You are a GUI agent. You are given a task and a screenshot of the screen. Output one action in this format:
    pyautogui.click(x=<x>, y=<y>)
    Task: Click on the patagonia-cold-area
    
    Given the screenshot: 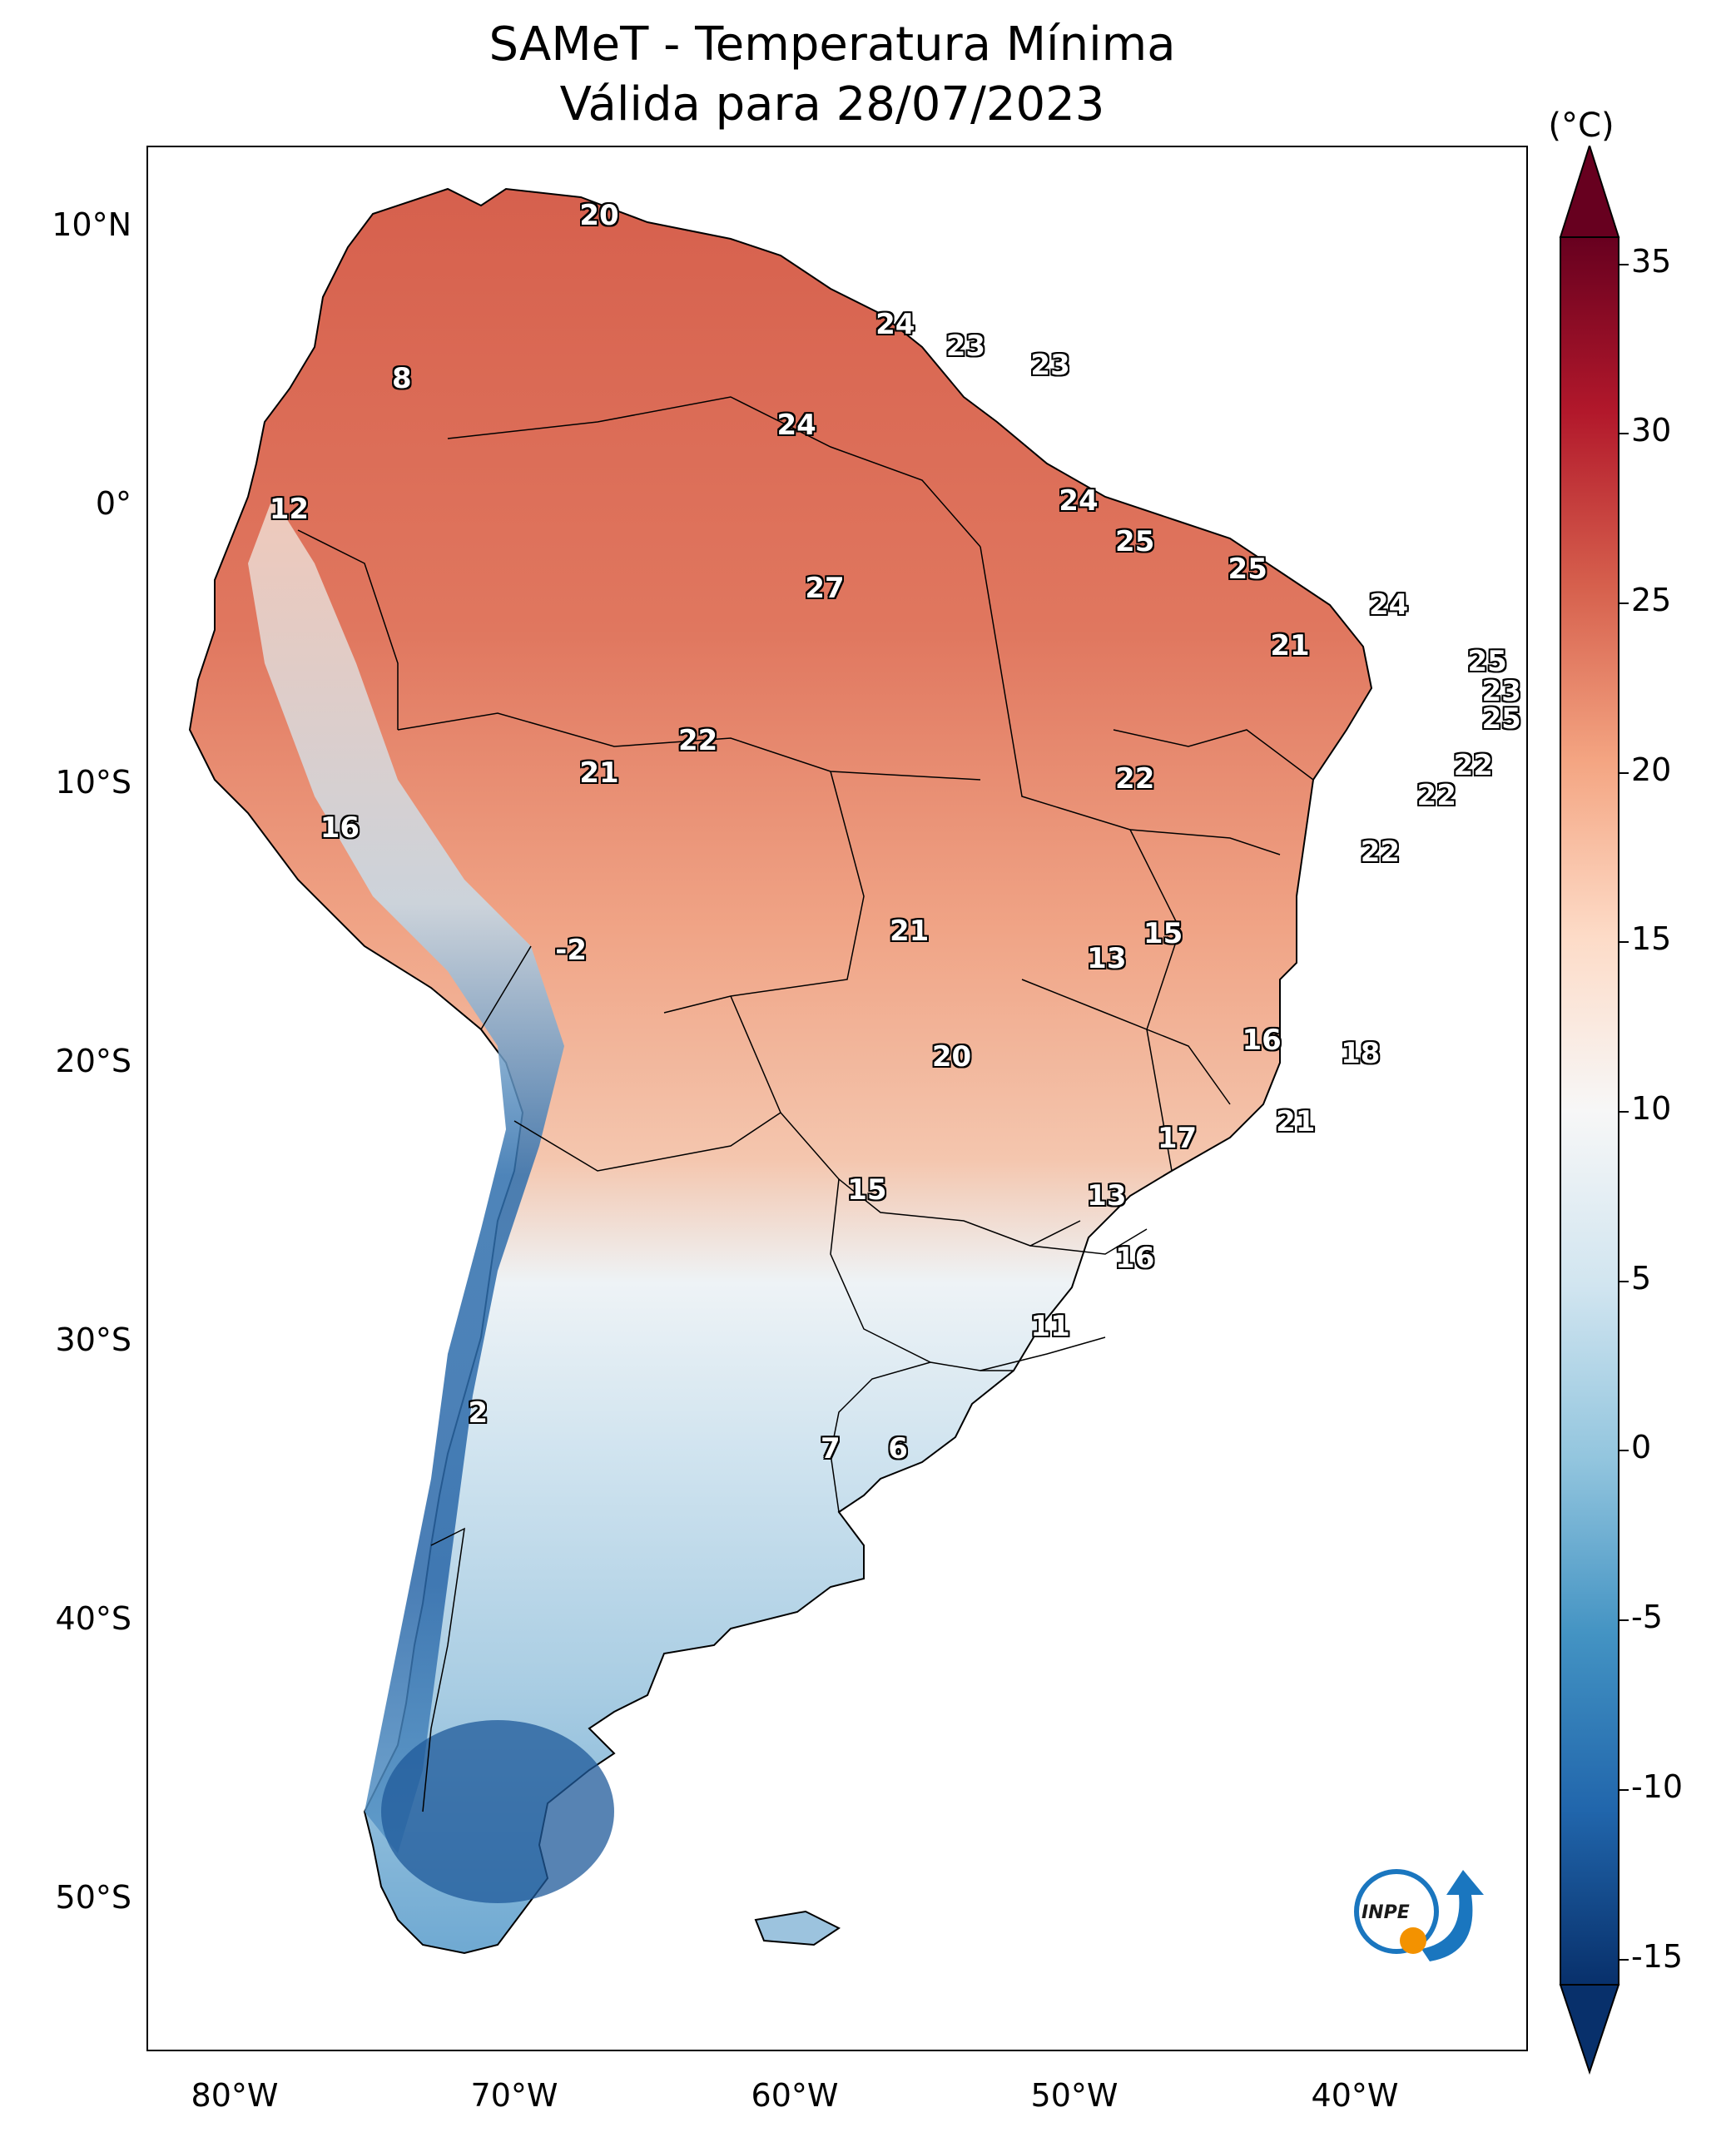 What is the action you would take?
    pyautogui.click(x=498, y=1811)
    